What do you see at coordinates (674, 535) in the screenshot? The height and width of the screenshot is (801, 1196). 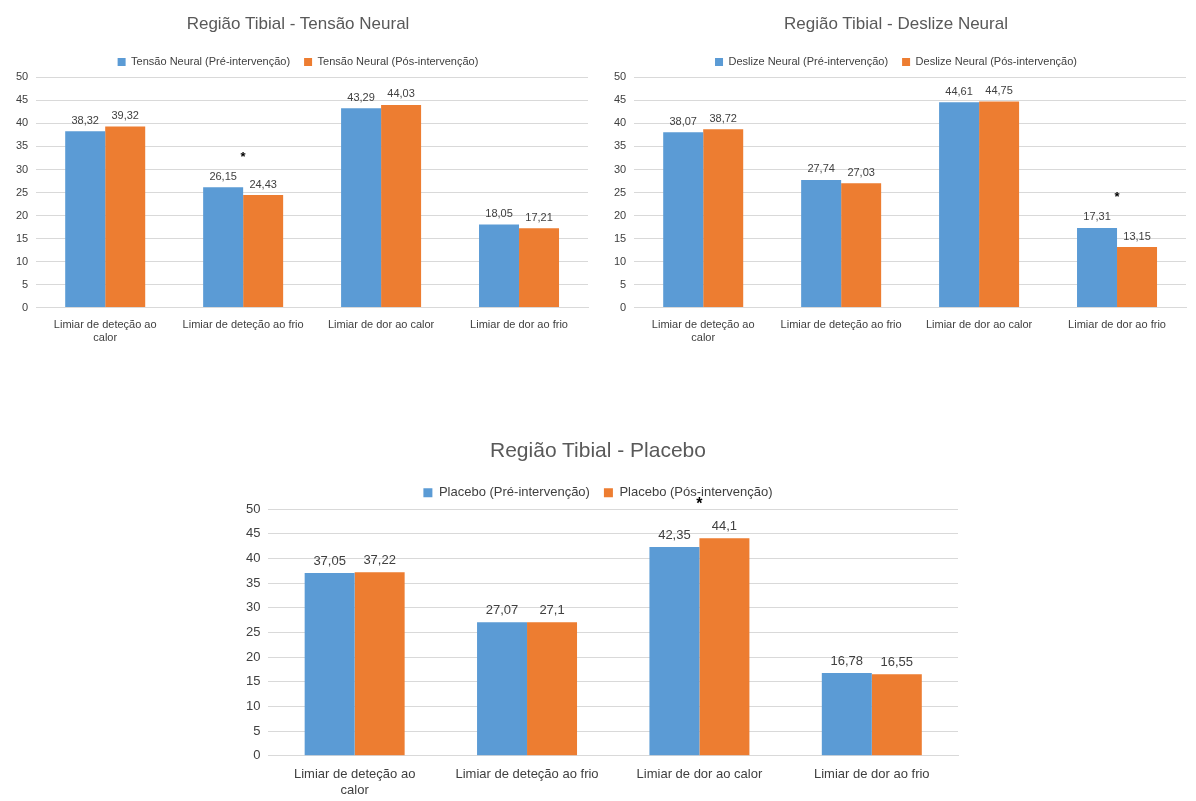 I see `data-label: 42,35` at bounding box center [674, 535].